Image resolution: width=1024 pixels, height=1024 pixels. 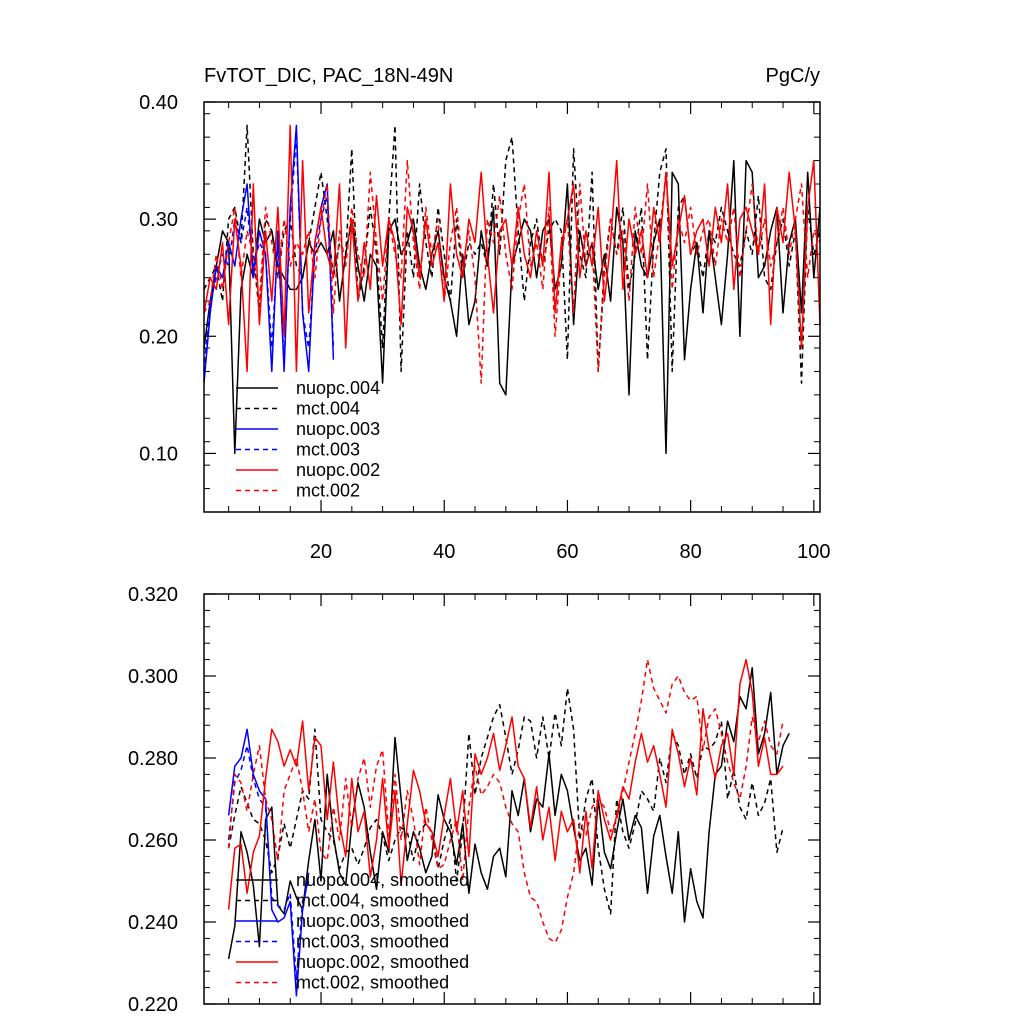 I want to click on y-tick-label: 0.280, so click(x=153, y=759).